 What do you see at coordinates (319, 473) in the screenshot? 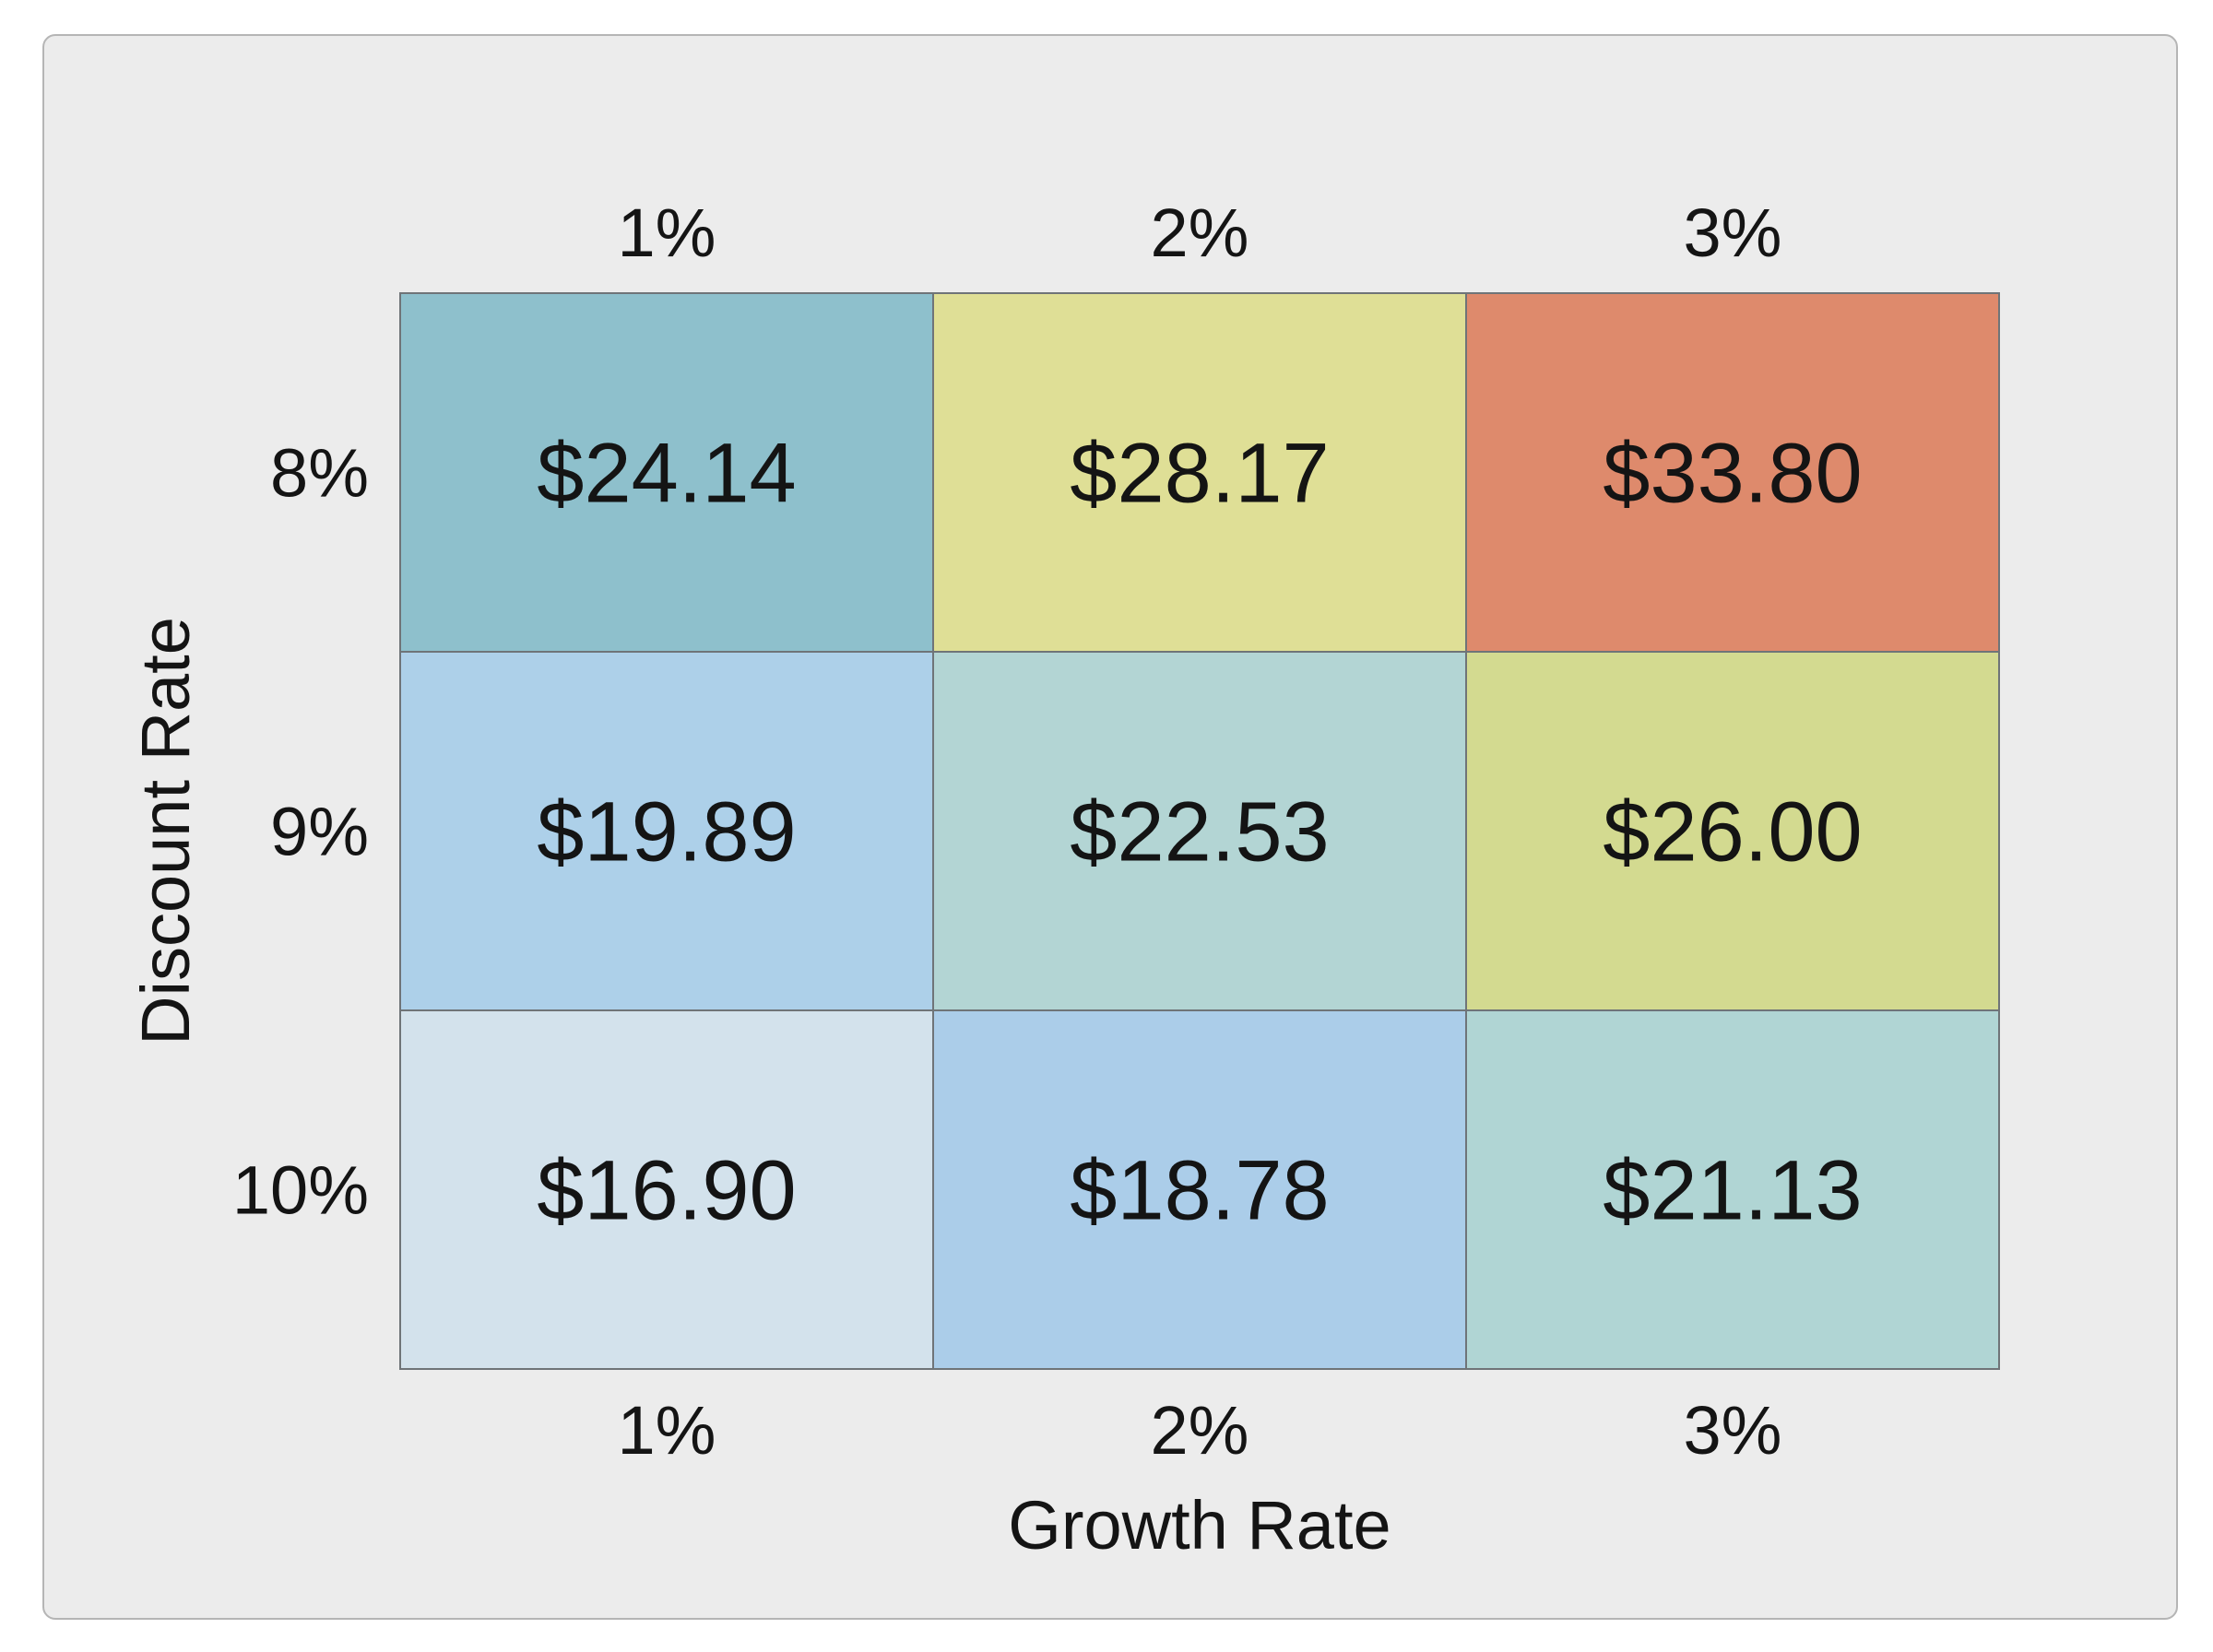
I see `y-tick-1: 8%` at bounding box center [319, 473].